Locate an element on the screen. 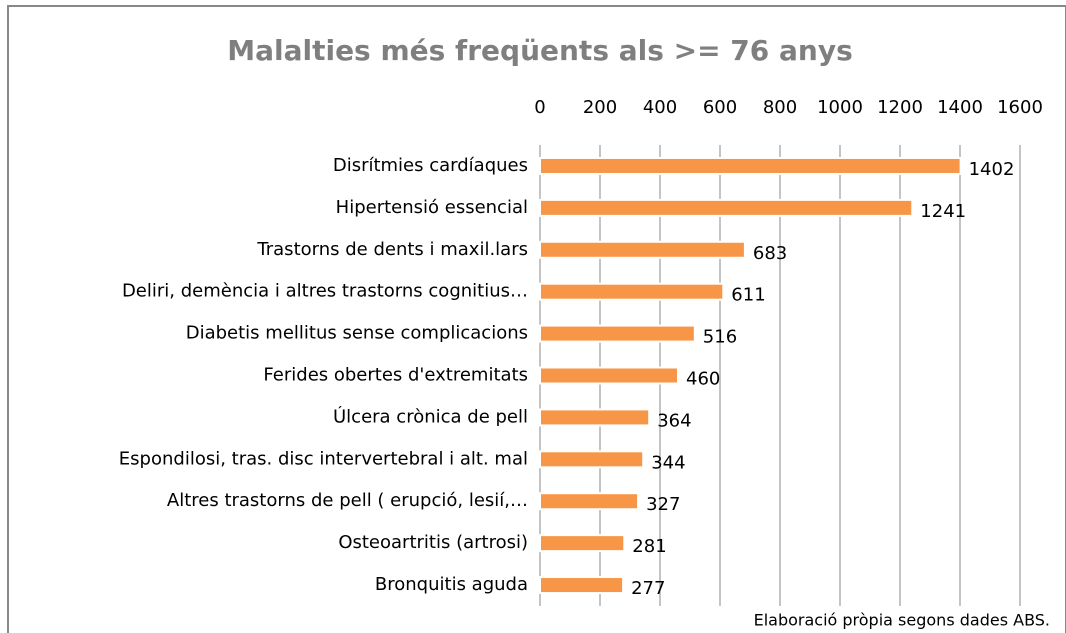 The height and width of the screenshot is (633, 1066). y-tick-label: Úlcera crònica de pell is located at coordinates (430, 416).